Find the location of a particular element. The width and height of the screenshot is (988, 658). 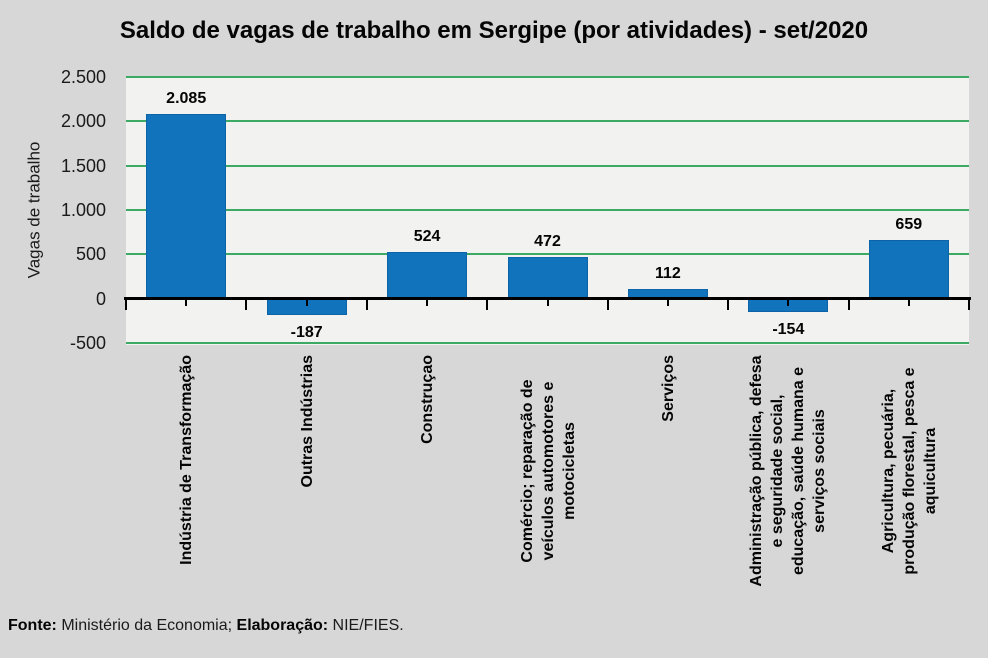

bar-value-label: 659 is located at coordinates (909, 225).